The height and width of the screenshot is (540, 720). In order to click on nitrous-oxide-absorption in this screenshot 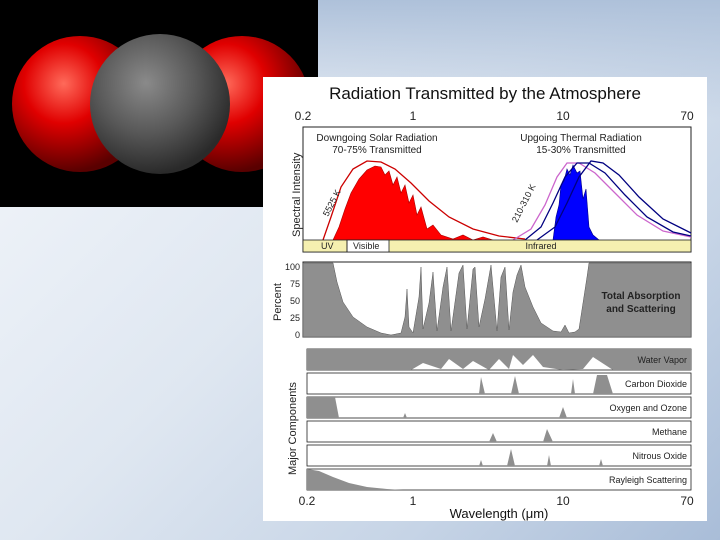, I will do `click(541, 457)`.